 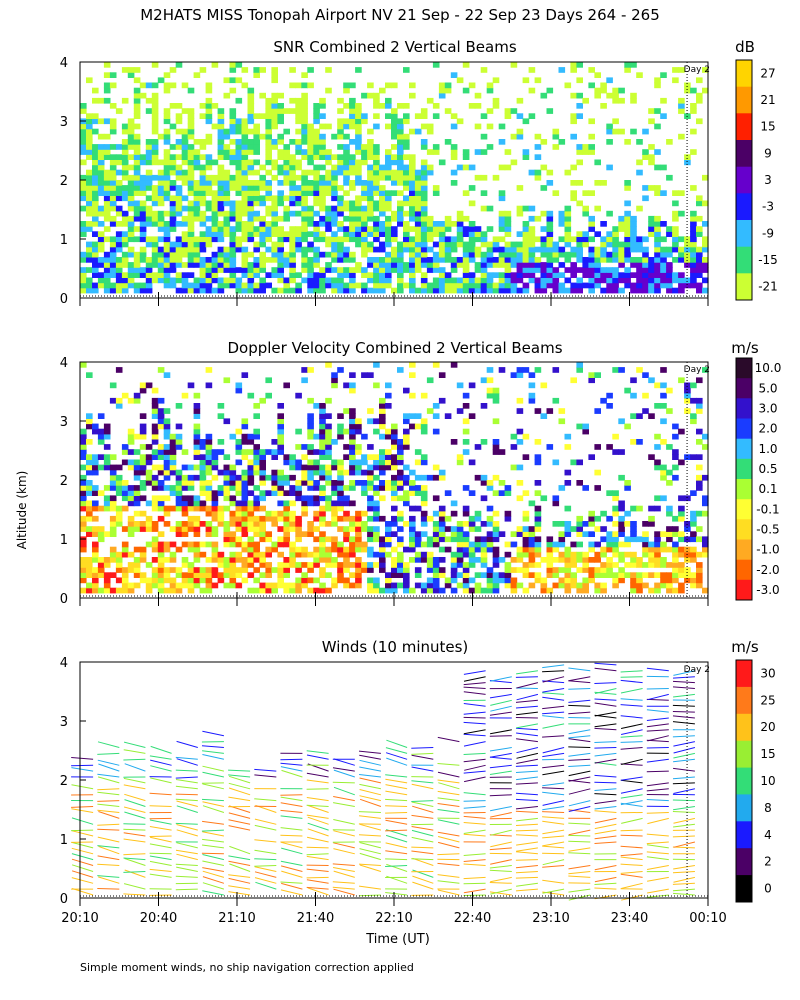 I want to click on colorbar-label: -0.1, so click(x=767, y=509).